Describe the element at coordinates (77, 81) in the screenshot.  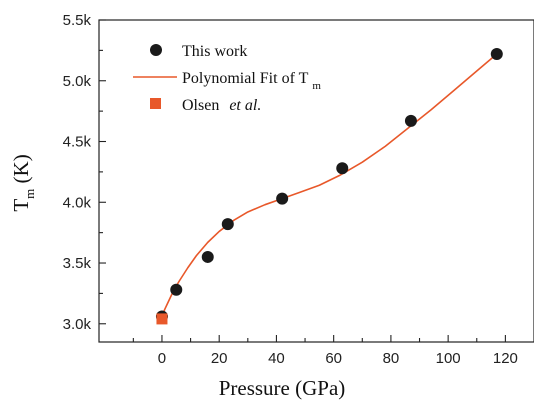
I see `y-tick-label: 5.0k` at that location.